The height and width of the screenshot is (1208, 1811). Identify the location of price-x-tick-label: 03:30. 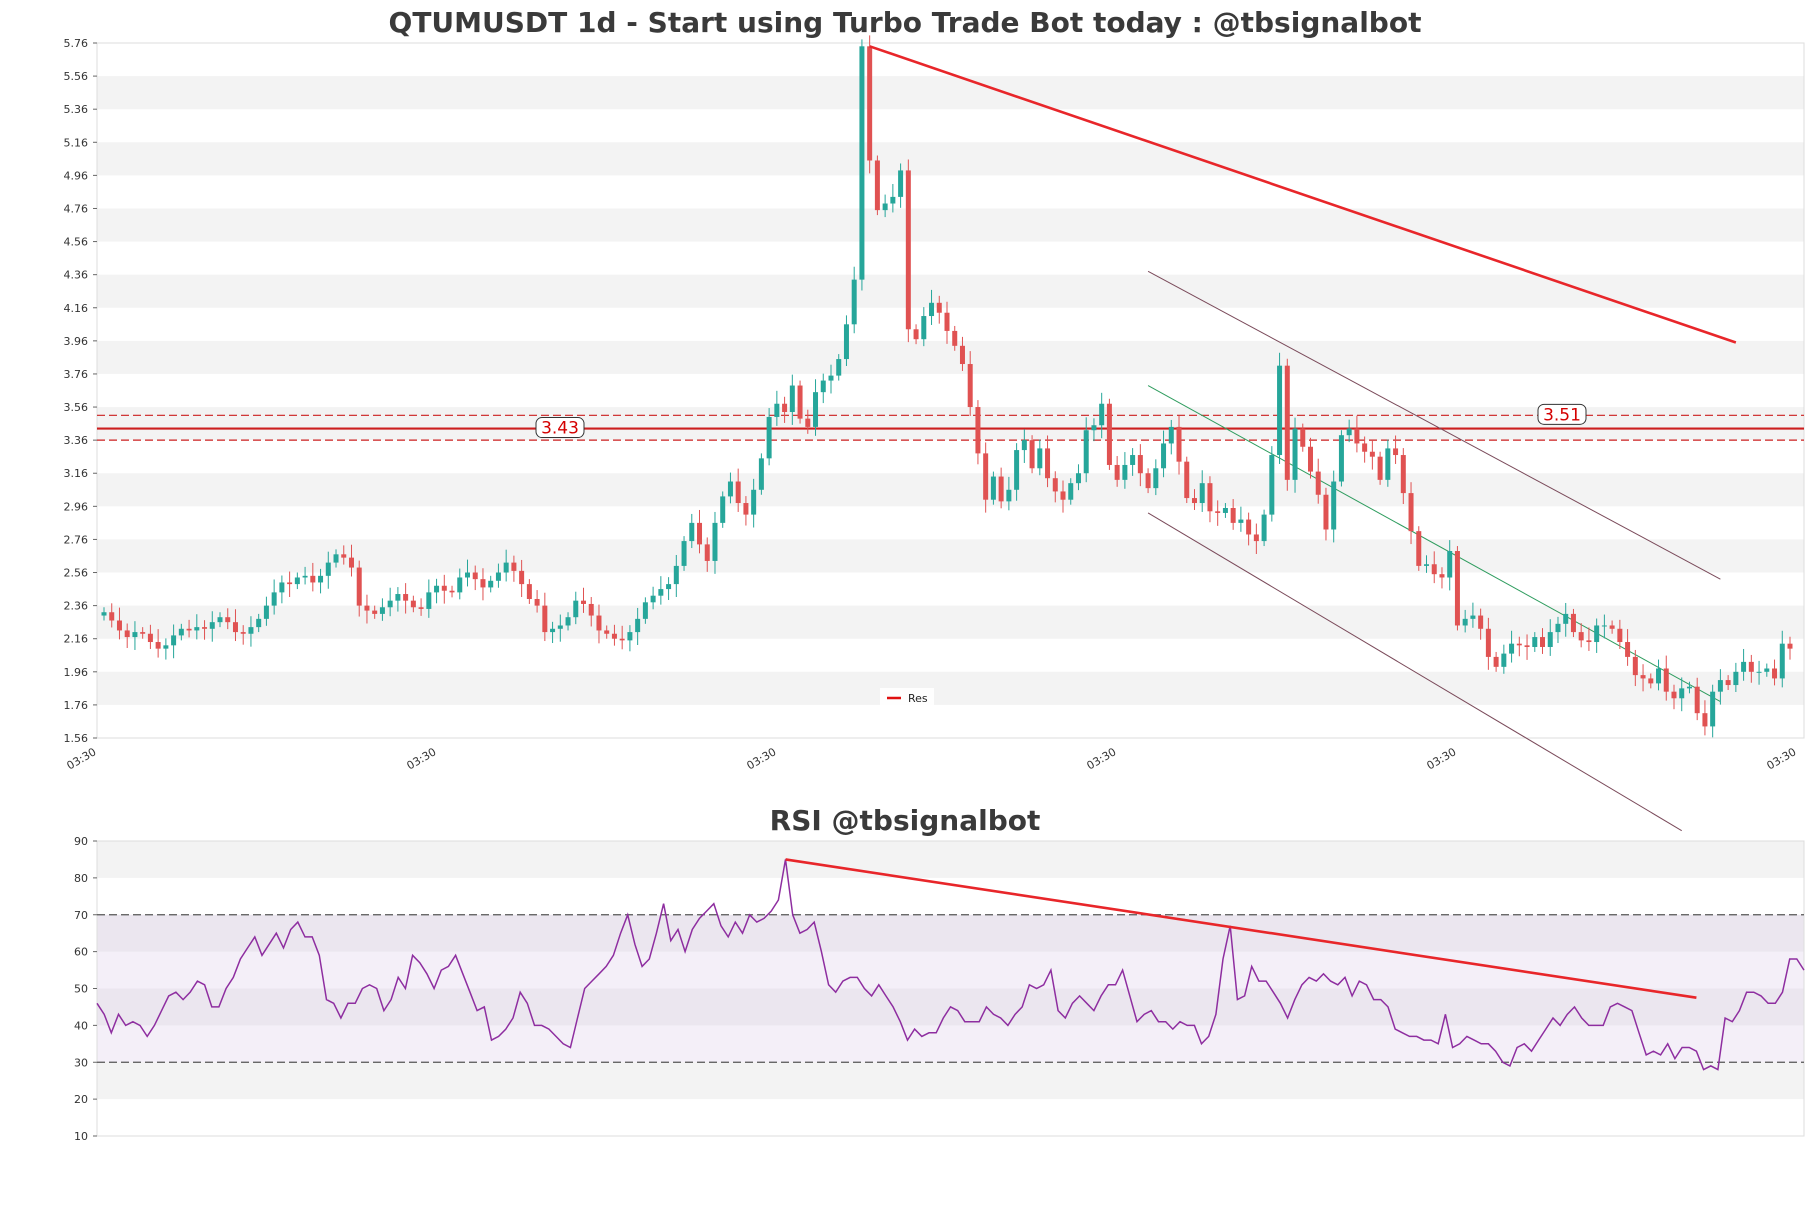
(1102, 758).